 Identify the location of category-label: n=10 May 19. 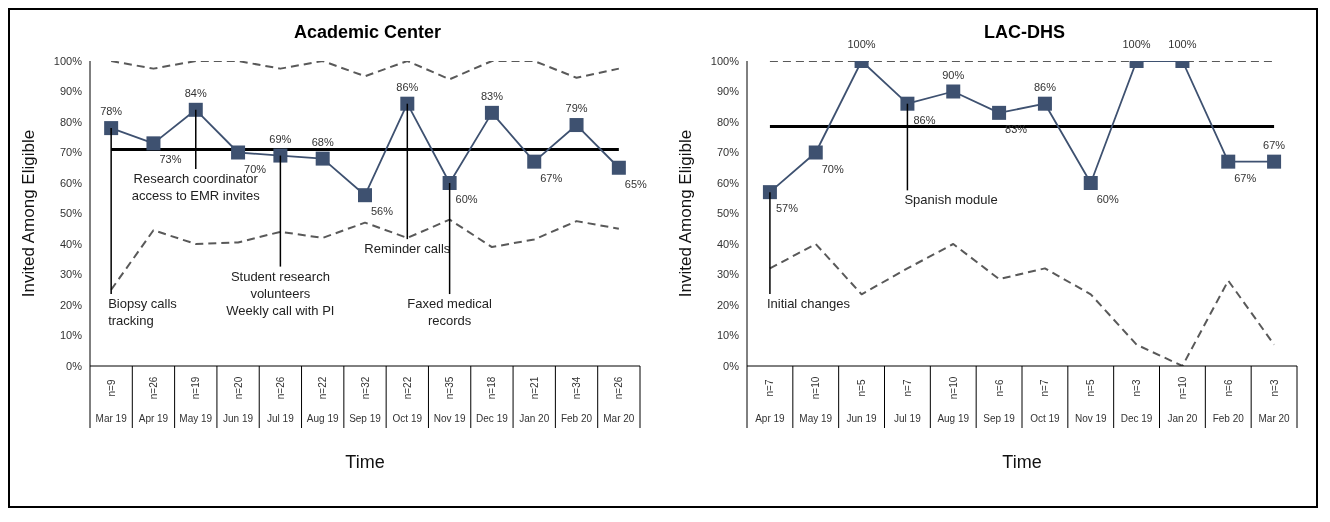
(816, 400).